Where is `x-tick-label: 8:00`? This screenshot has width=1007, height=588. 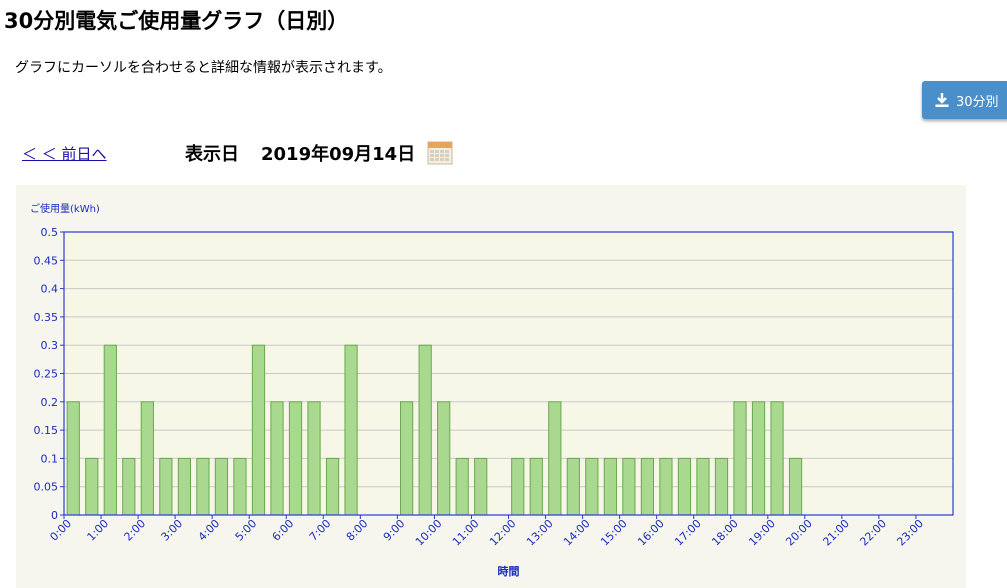
x-tick-label: 8:00 is located at coordinates (357, 530).